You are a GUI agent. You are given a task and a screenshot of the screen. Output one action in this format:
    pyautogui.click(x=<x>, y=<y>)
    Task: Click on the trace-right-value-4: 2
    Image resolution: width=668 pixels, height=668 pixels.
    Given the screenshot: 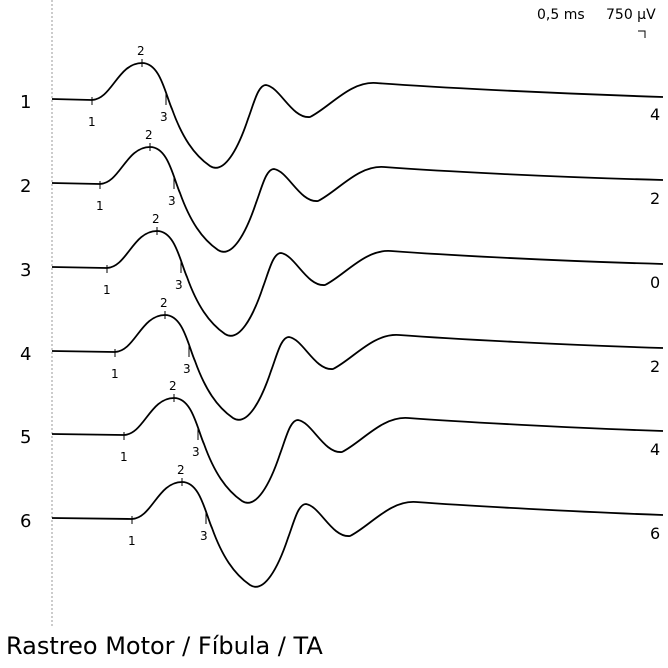 What is the action you would take?
    pyautogui.click(x=655, y=366)
    